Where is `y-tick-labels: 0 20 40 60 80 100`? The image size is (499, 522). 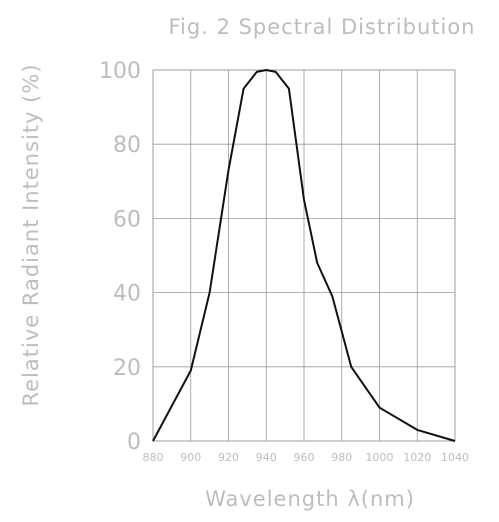 y-tick-labels: 0 20 40 60 80 100 is located at coordinates (120, 257).